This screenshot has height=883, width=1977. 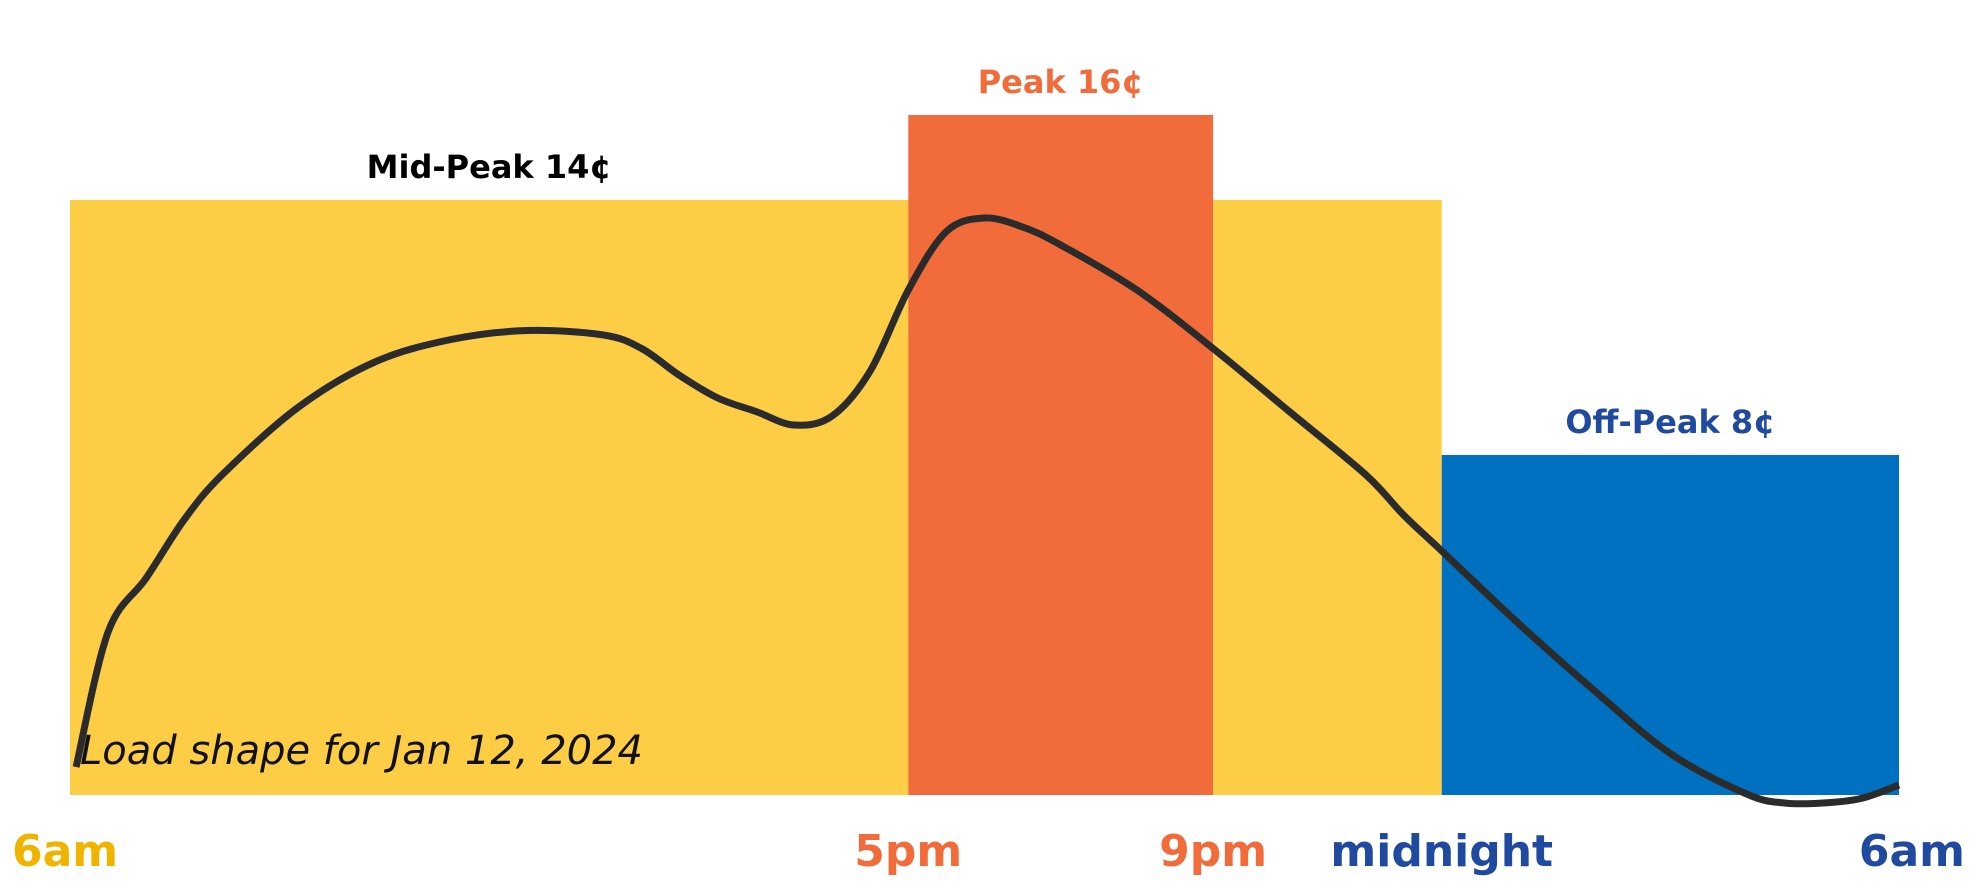 What do you see at coordinates (988, 851) in the screenshot?
I see `time-axis-labels: 6am 5pm 9pm midnight 6am` at bounding box center [988, 851].